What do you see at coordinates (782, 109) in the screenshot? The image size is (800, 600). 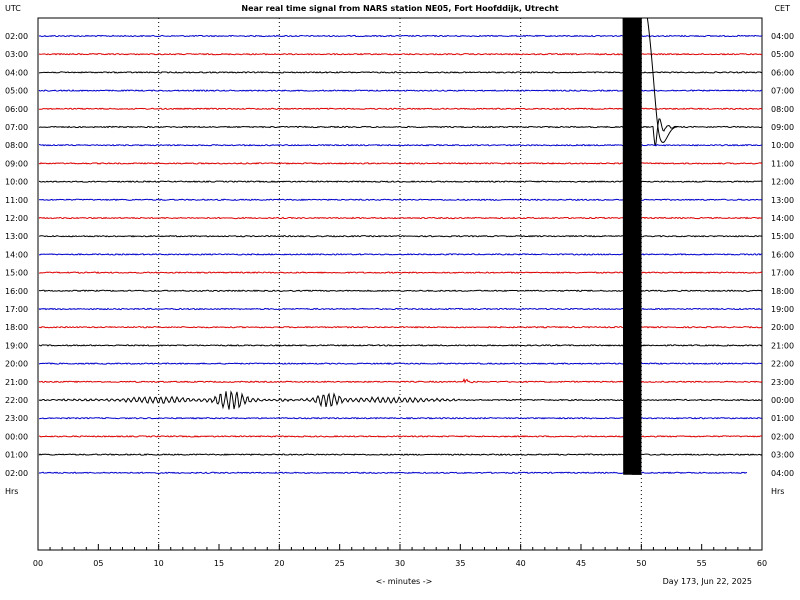 I see `cet-hour-label: 08:00` at bounding box center [782, 109].